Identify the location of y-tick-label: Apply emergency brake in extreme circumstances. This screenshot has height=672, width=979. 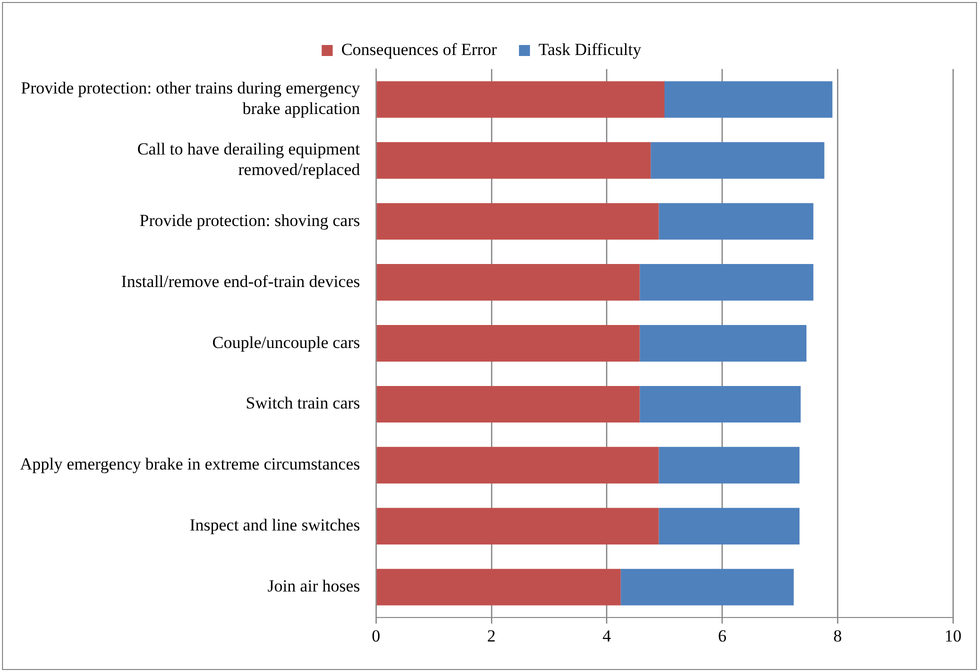
(190, 464).